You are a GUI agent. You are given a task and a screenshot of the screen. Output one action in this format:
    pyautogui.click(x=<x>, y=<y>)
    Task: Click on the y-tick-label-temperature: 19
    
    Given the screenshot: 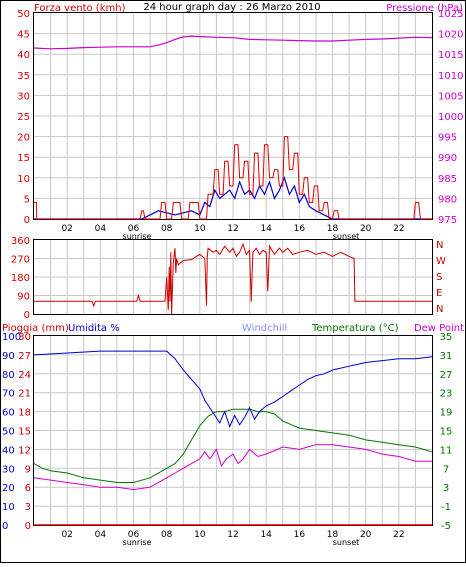 What is the action you would take?
    pyautogui.click(x=446, y=413)
    